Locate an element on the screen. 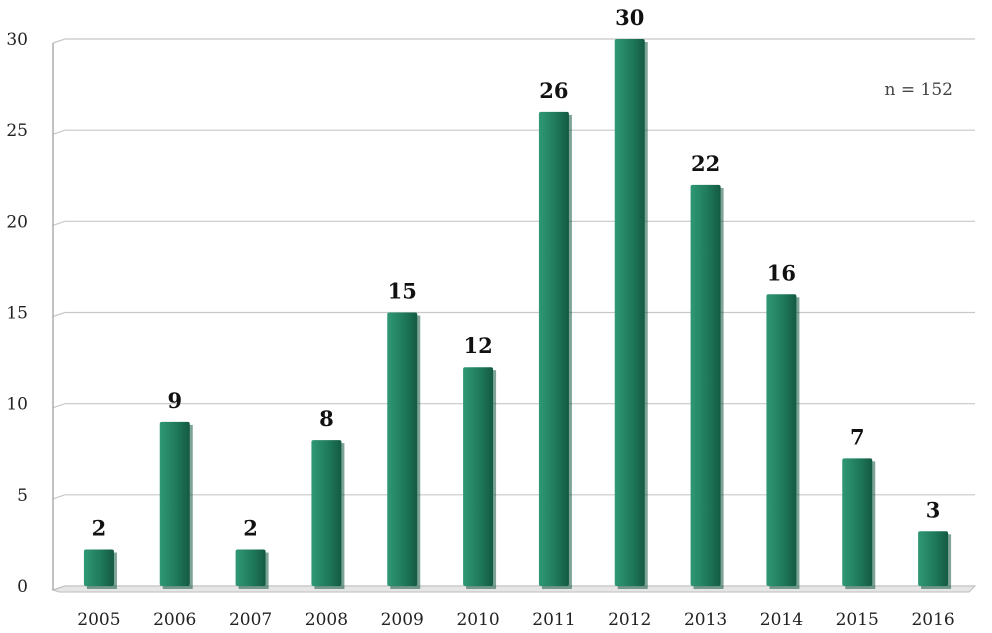  y-tick-label: 5 is located at coordinates (22, 496).